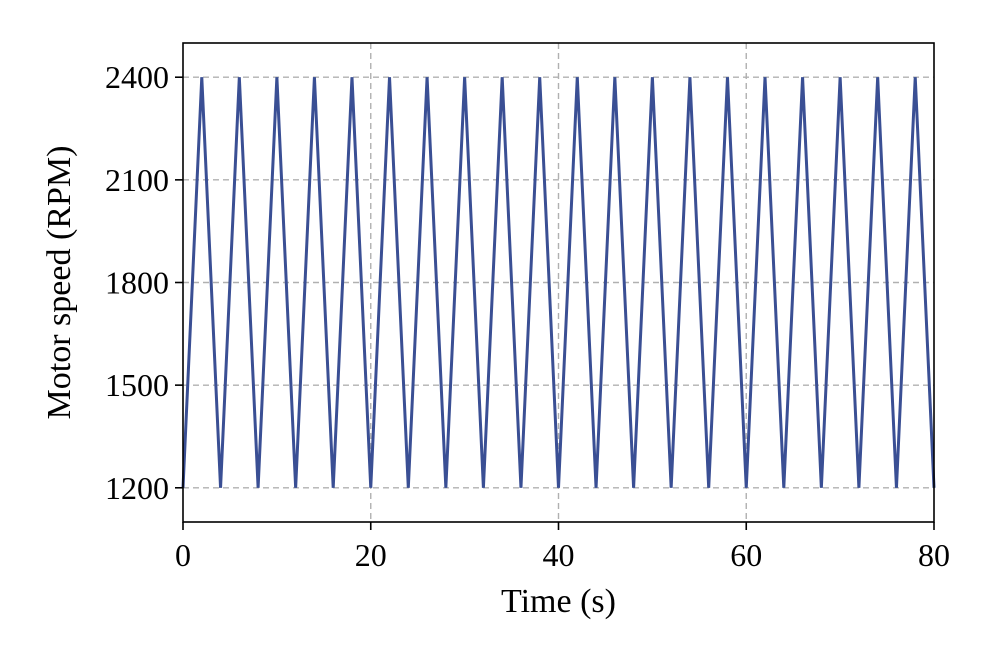 The height and width of the screenshot is (664, 996). Describe the element at coordinates (558, 601) in the screenshot. I see `x-axis-label: Time (s)` at that location.